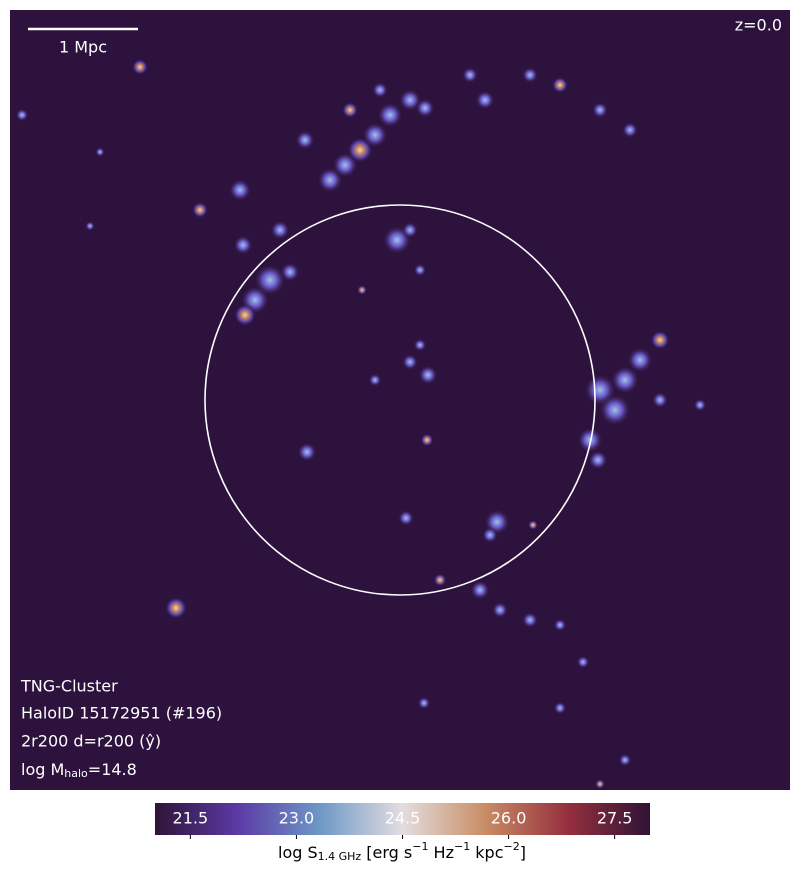 The image size is (800, 873). I want to click on redshift-label: z=0.0, so click(758, 25).